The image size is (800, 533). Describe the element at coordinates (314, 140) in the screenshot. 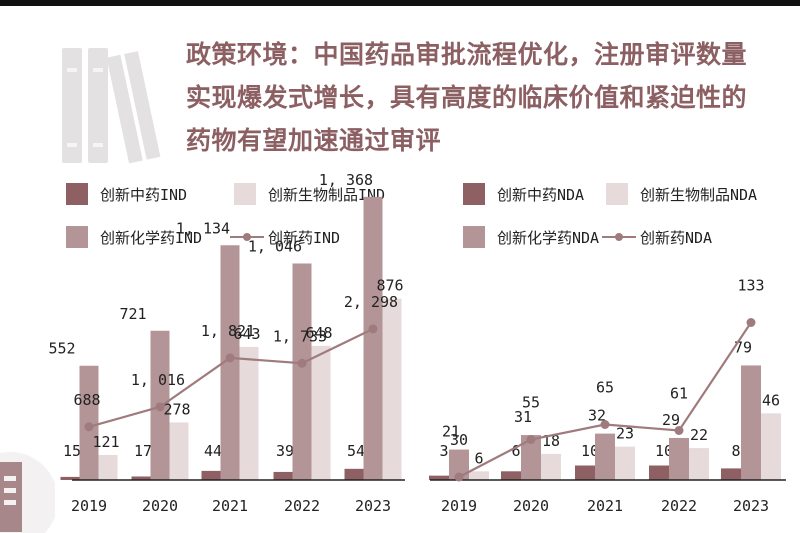

I see `title-line-3: 药物有望加速通过审评` at that location.